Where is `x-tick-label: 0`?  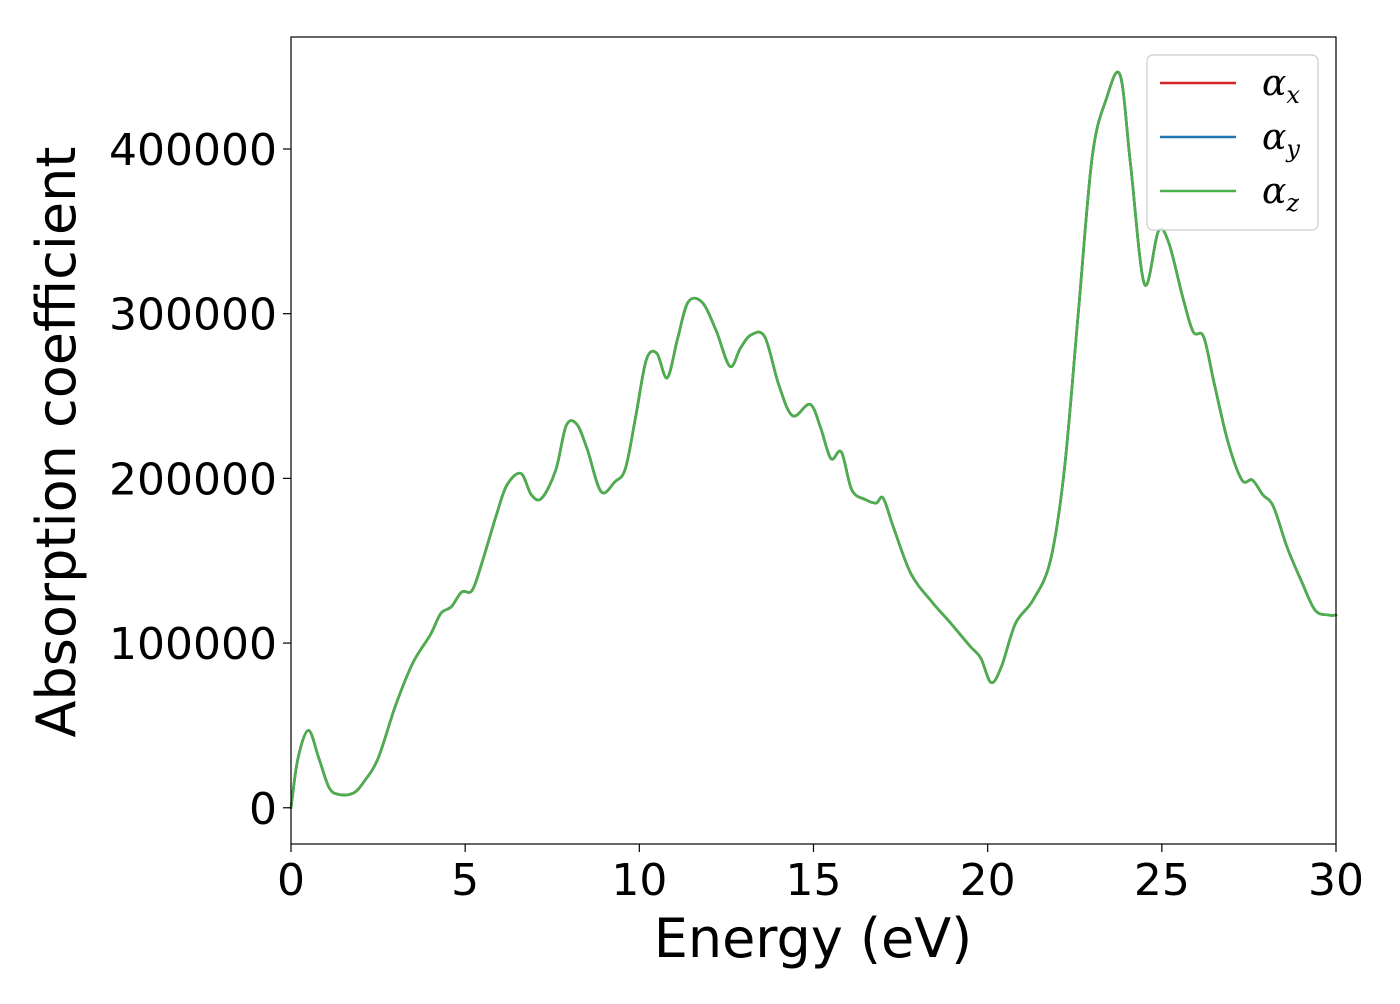 x-tick-label: 0 is located at coordinates (291, 880).